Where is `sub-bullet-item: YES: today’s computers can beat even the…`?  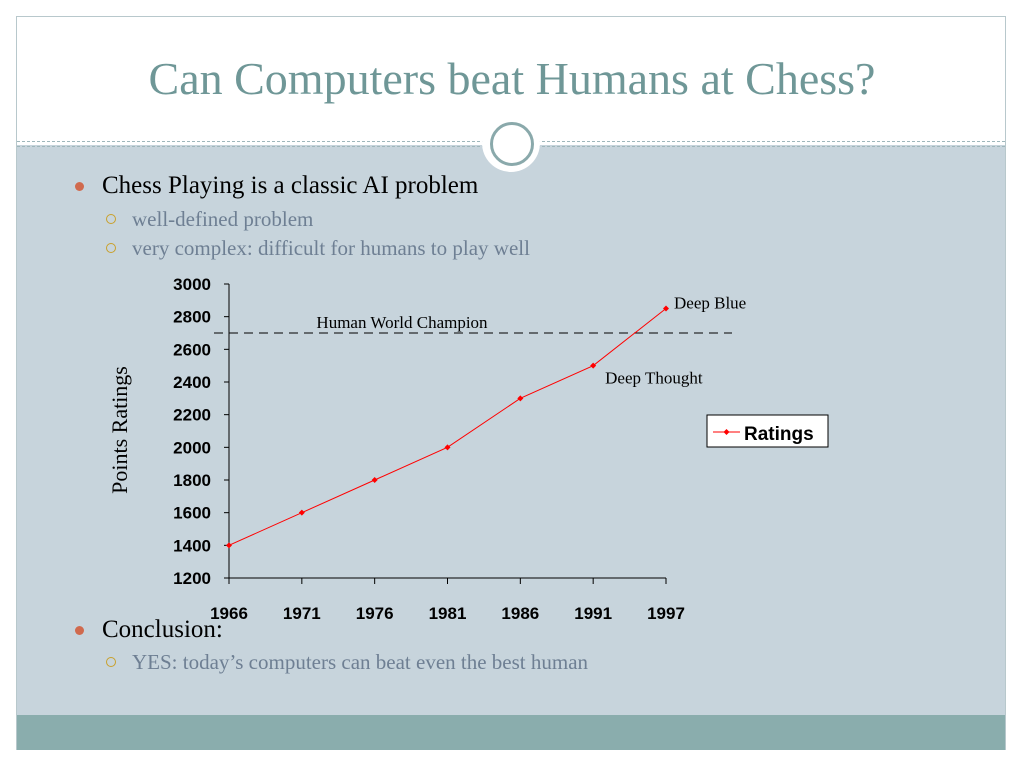 sub-bullet-item: YES: today’s computers can beat even the… is located at coordinates (347, 662).